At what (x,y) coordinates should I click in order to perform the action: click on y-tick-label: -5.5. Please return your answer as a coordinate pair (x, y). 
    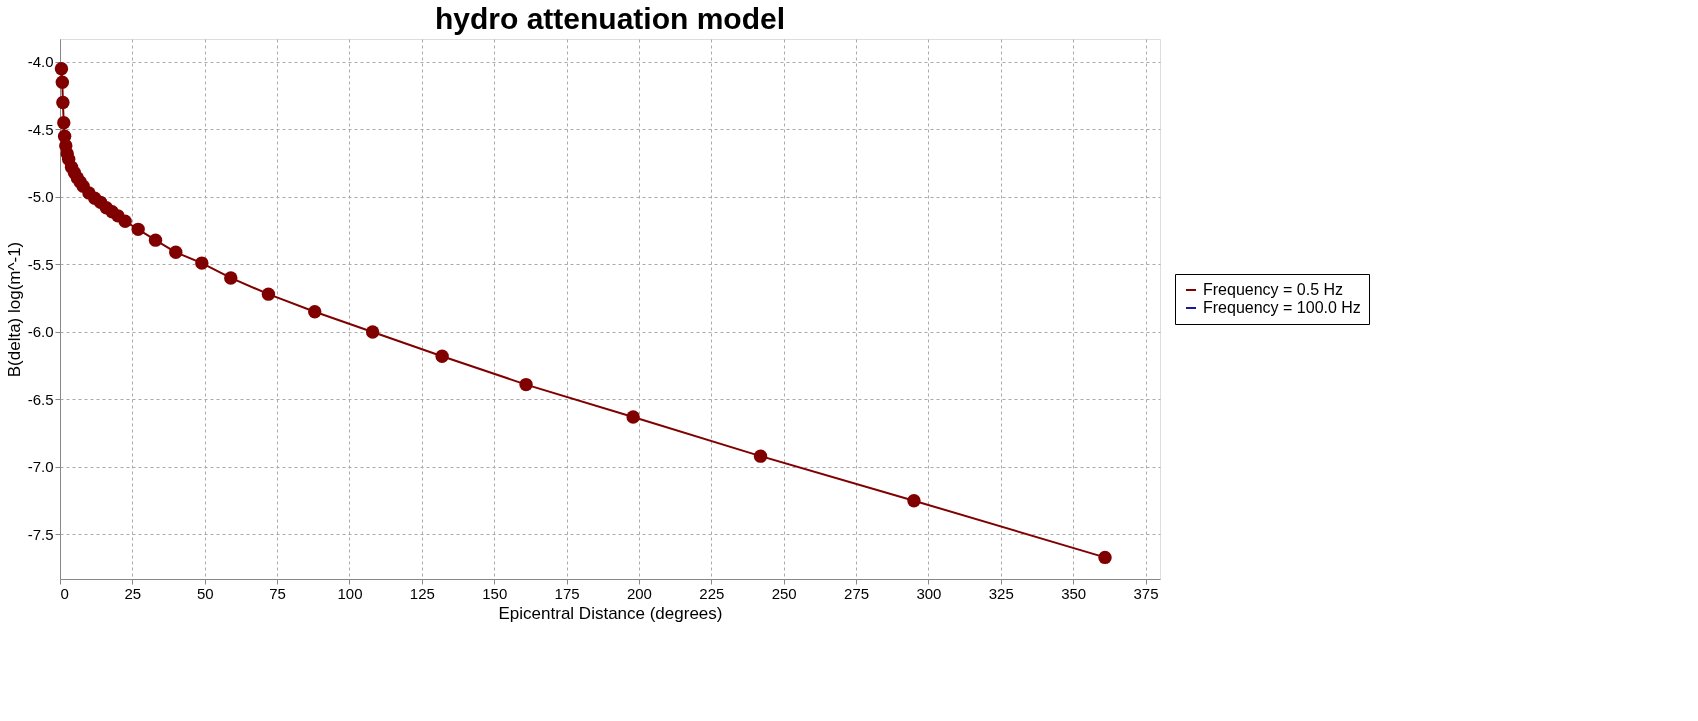
    Looking at the image, I should click on (40, 264).